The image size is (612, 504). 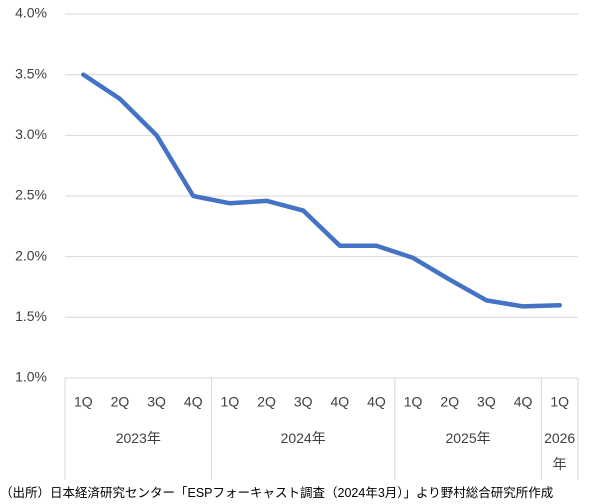 What do you see at coordinates (31, 255) in the screenshot?
I see `y-tick-label: 2.0%` at bounding box center [31, 255].